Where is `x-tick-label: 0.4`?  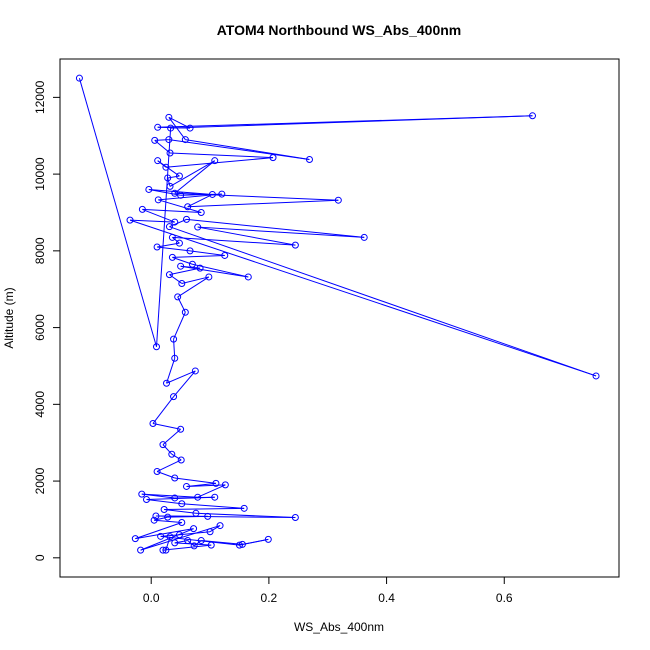
x-tick-label: 0.4 is located at coordinates (386, 598).